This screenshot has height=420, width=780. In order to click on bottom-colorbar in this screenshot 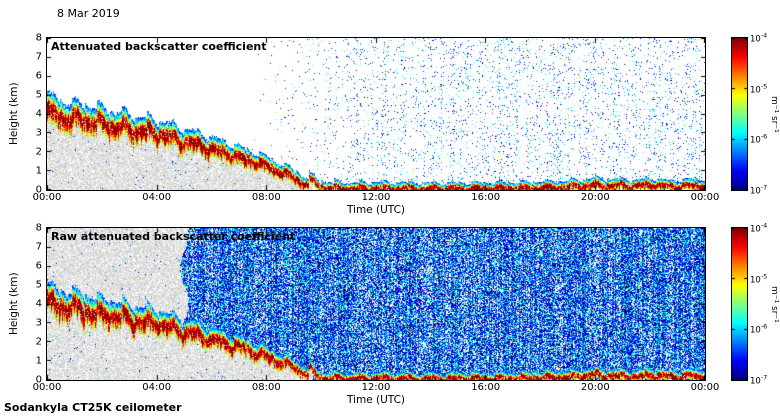, I will do `click(739, 304)`.